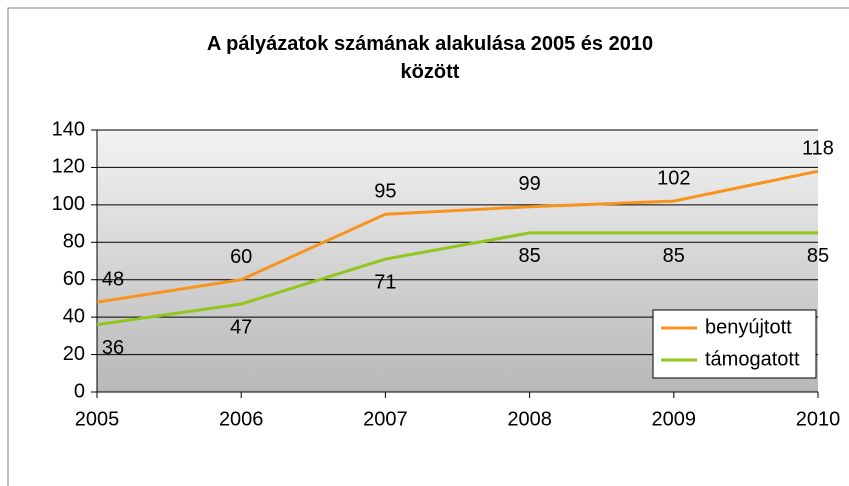 This screenshot has height=486, width=849. Describe the element at coordinates (385, 282) in the screenshot. I see `data-label: 71` at that location.